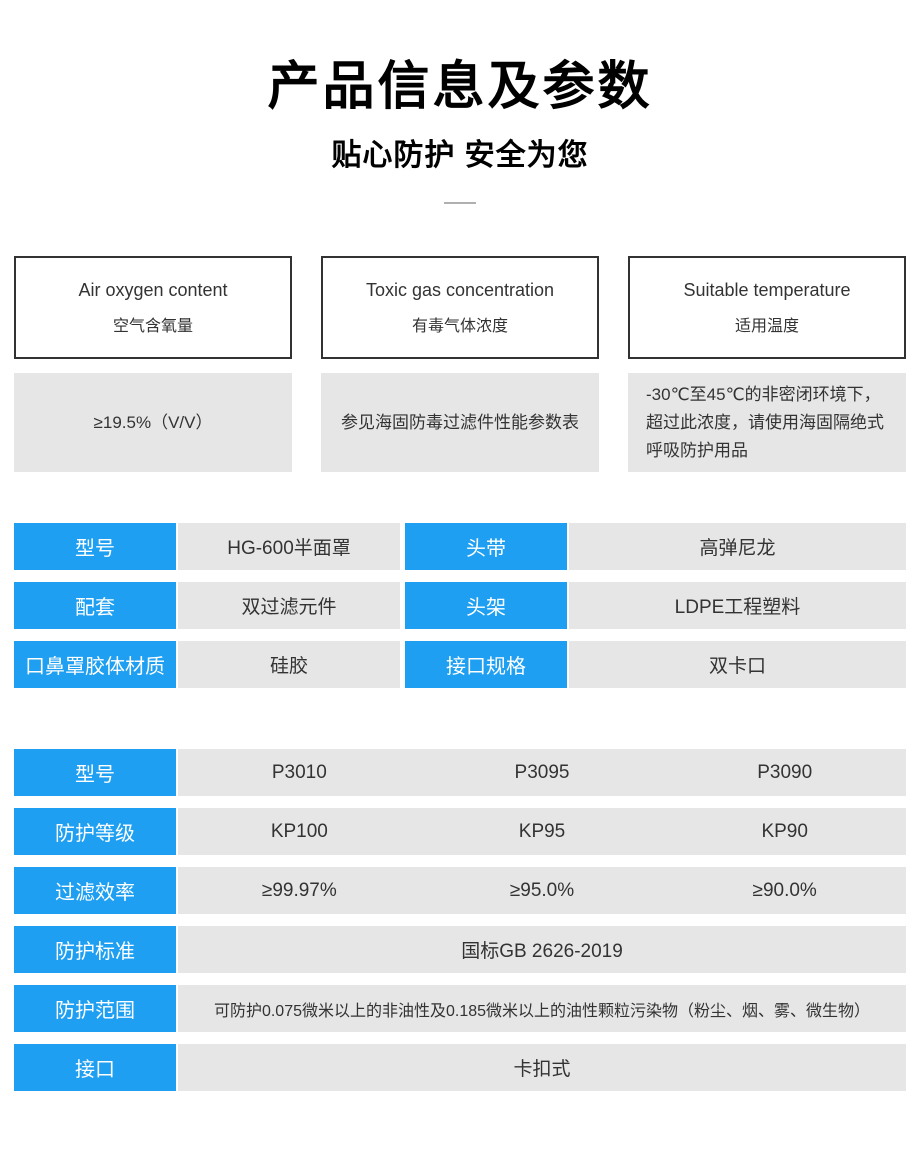 The height and width of the screenshot is (1164, 920). I want to click on row-value-connector-spec: 双卡口, so click(737, 664).